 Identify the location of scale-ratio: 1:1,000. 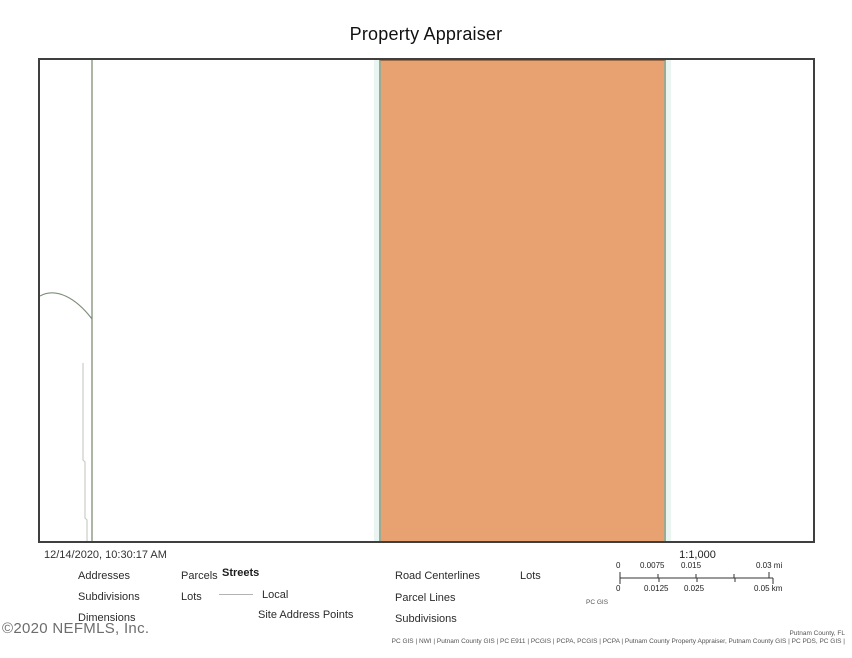
(697, 555).